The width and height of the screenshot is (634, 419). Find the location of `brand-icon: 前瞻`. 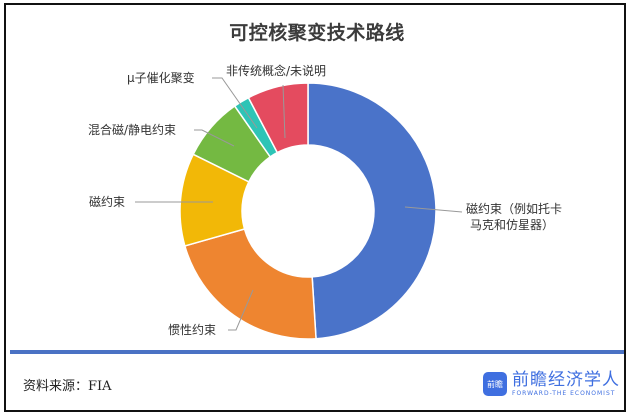

brand-icon: 前瞻 is located at coordinates (495, 384).